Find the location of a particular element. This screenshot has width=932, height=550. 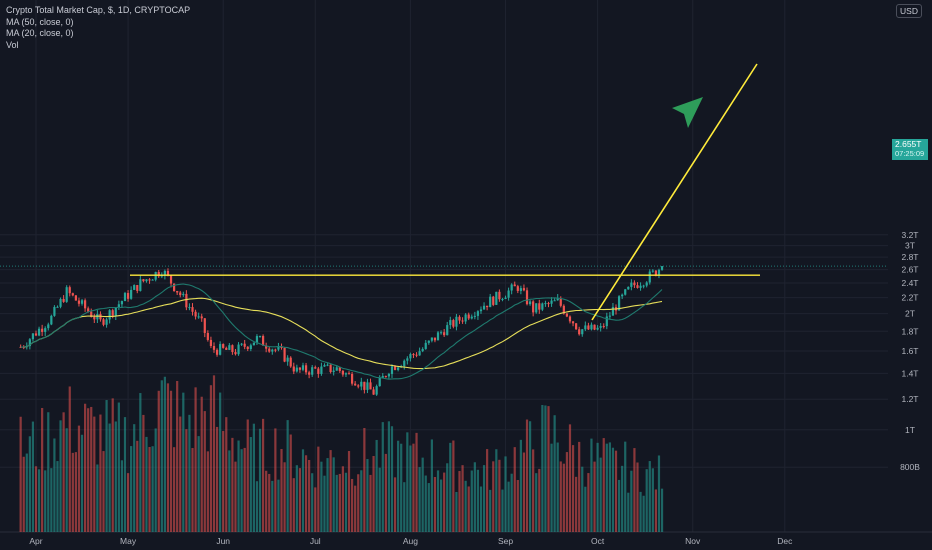

ma50-legend: MA (50, close, 0) is located at coordinates (40, 21).